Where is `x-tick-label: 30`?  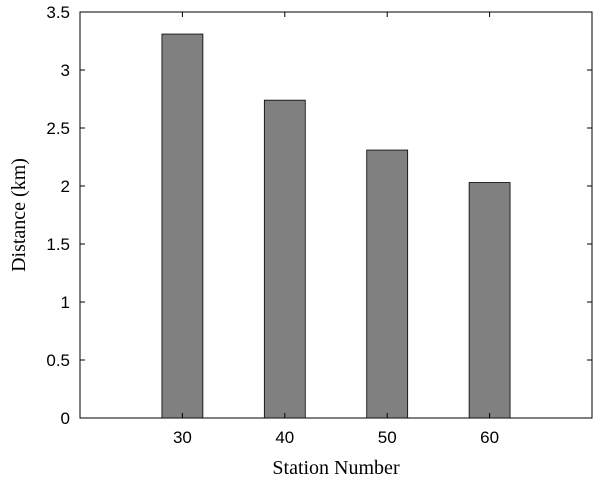 x-tick-label: 30 is located at coordinates (182, 437).